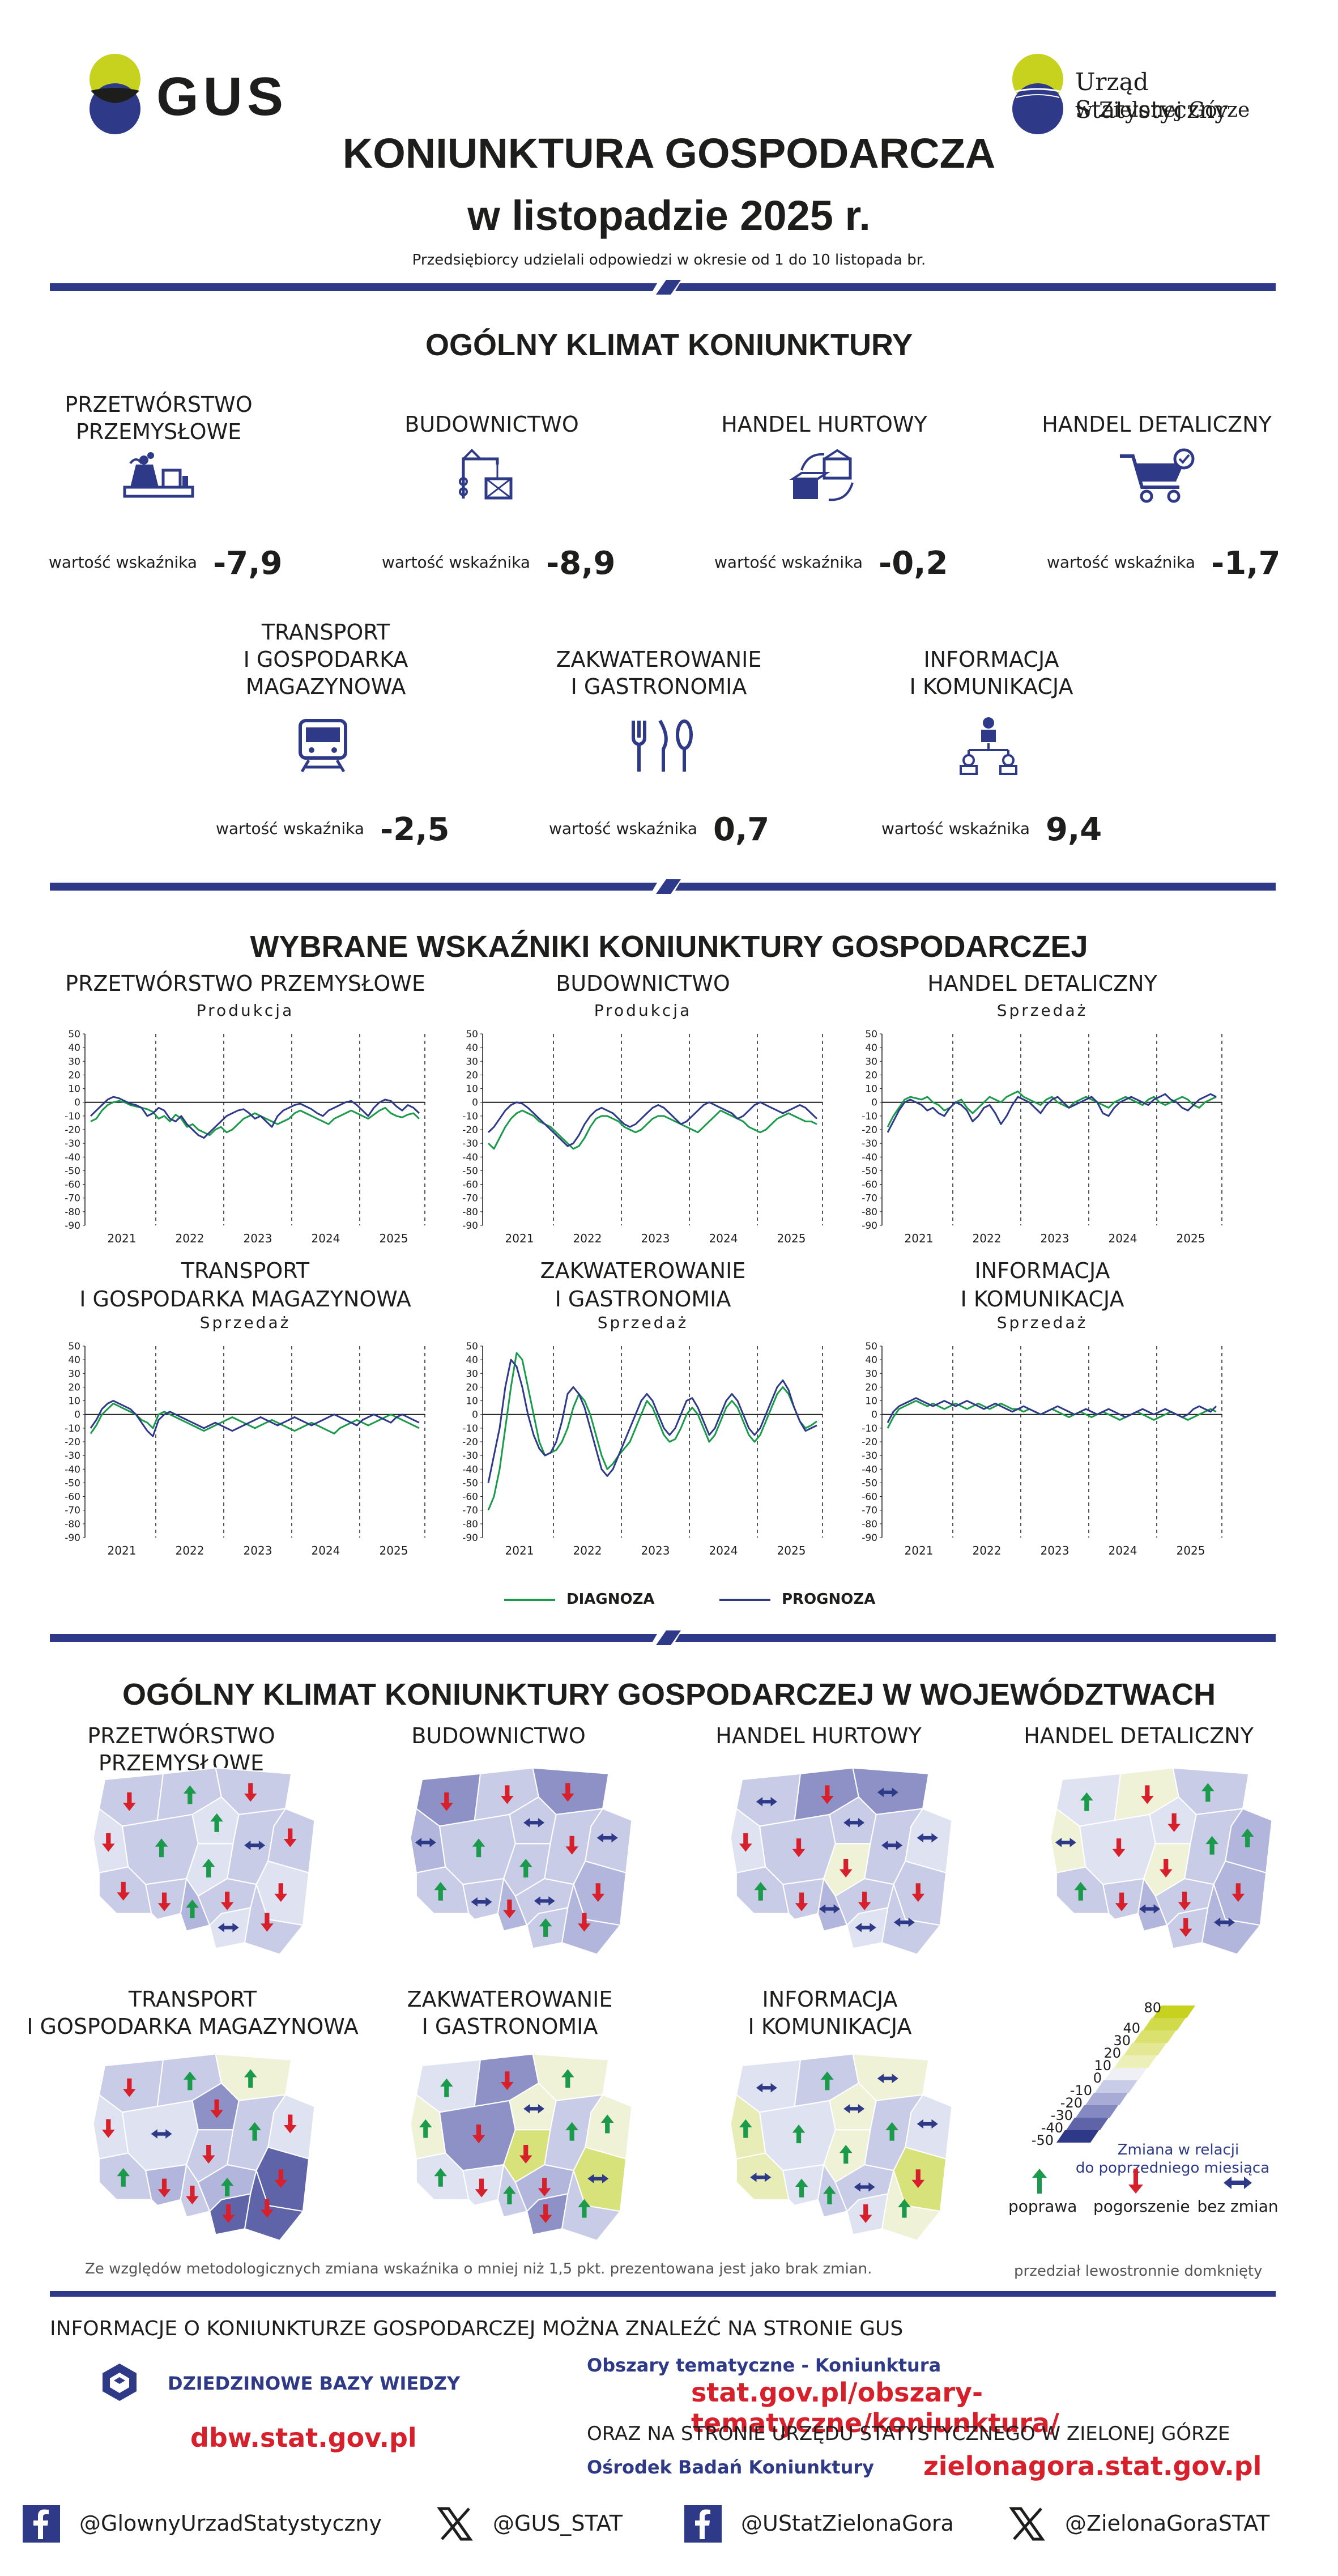 This screenshot has width=1338, height=2576. What do you see at coordinates (1121, 562) in the screenshot?
I see `indicator-label: wartość wskaźnika` at bounding box center [1121, 562].